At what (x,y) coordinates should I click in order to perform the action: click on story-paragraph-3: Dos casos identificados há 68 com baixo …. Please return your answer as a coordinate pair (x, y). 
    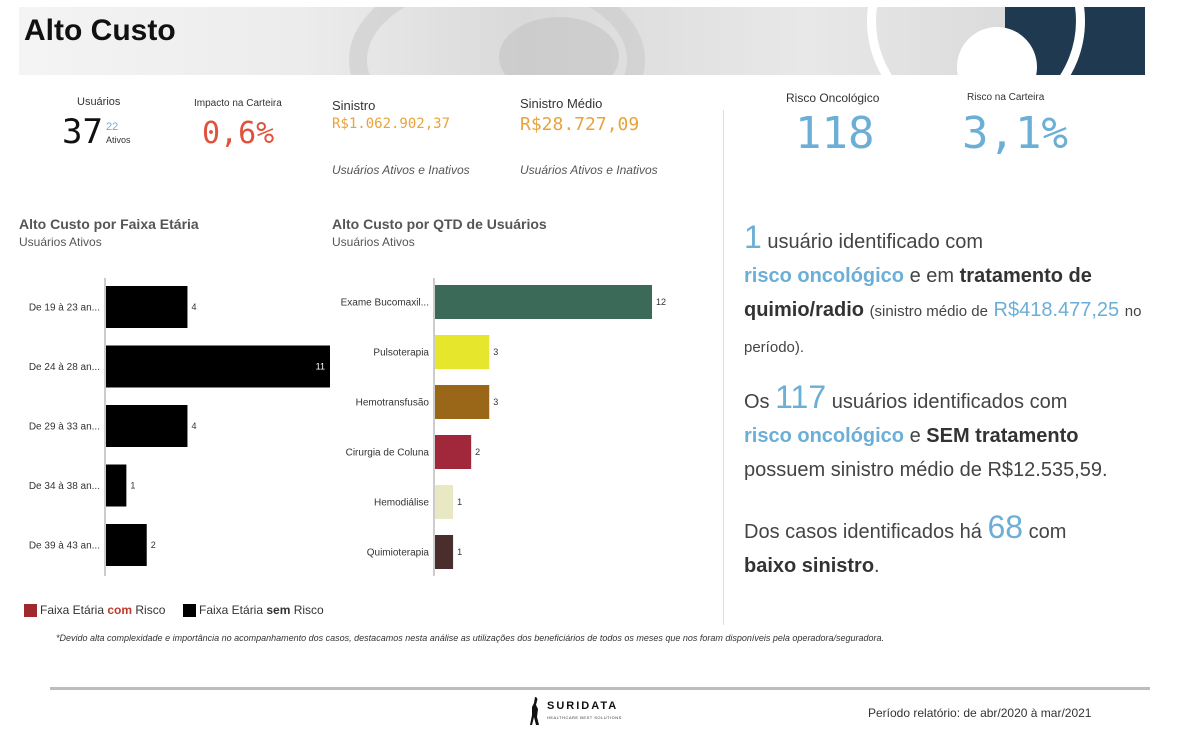
    Looking at the image, I should click on (905, 543).